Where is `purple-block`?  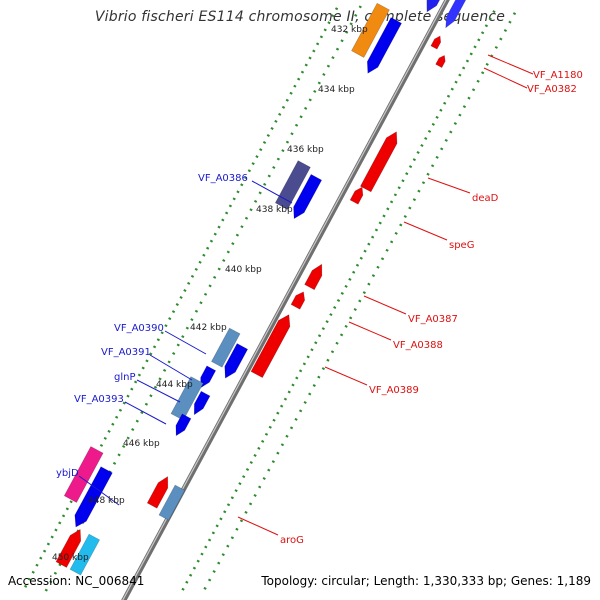
purple-block is located at coordinates (292, 185).